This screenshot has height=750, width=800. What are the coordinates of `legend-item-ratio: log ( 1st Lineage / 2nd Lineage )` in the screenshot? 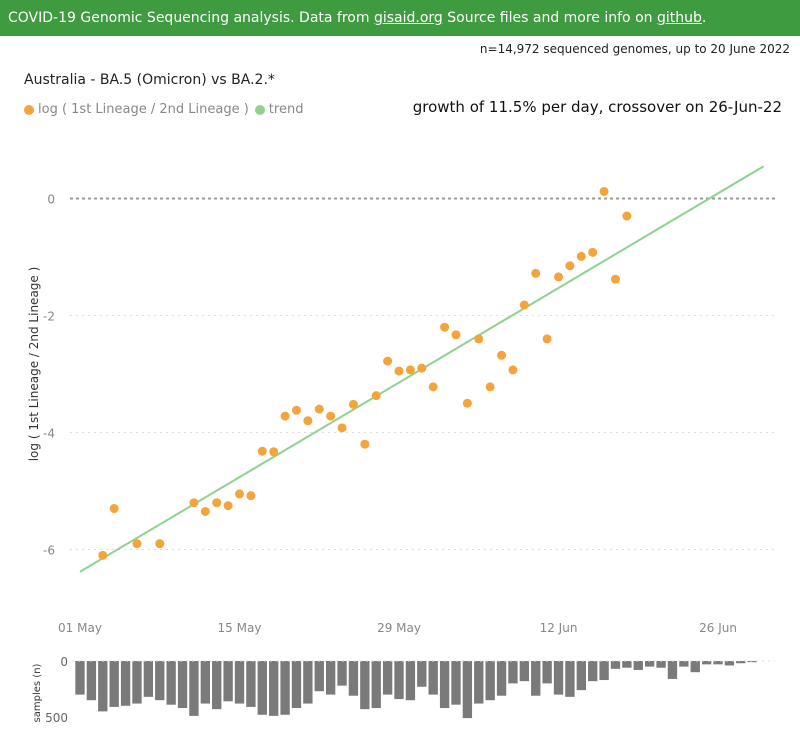 It's located at (136, 109).